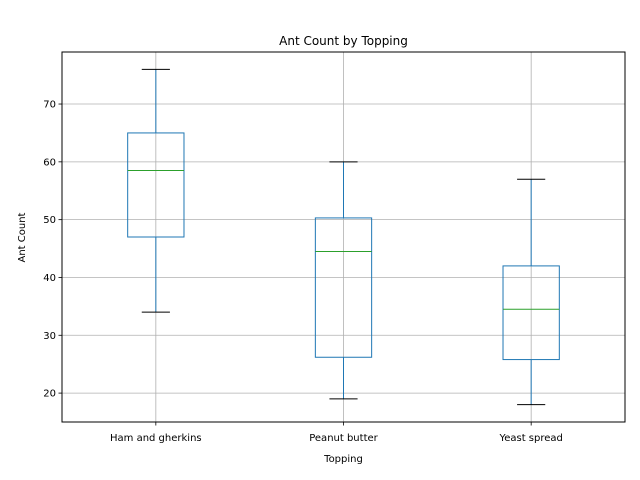 The image size is (640, 480). What do you see at coordinates (156, 438) in the screenshot?
I see `x-tick-label: Ham and gherkins` at bounding box center [156, 438].